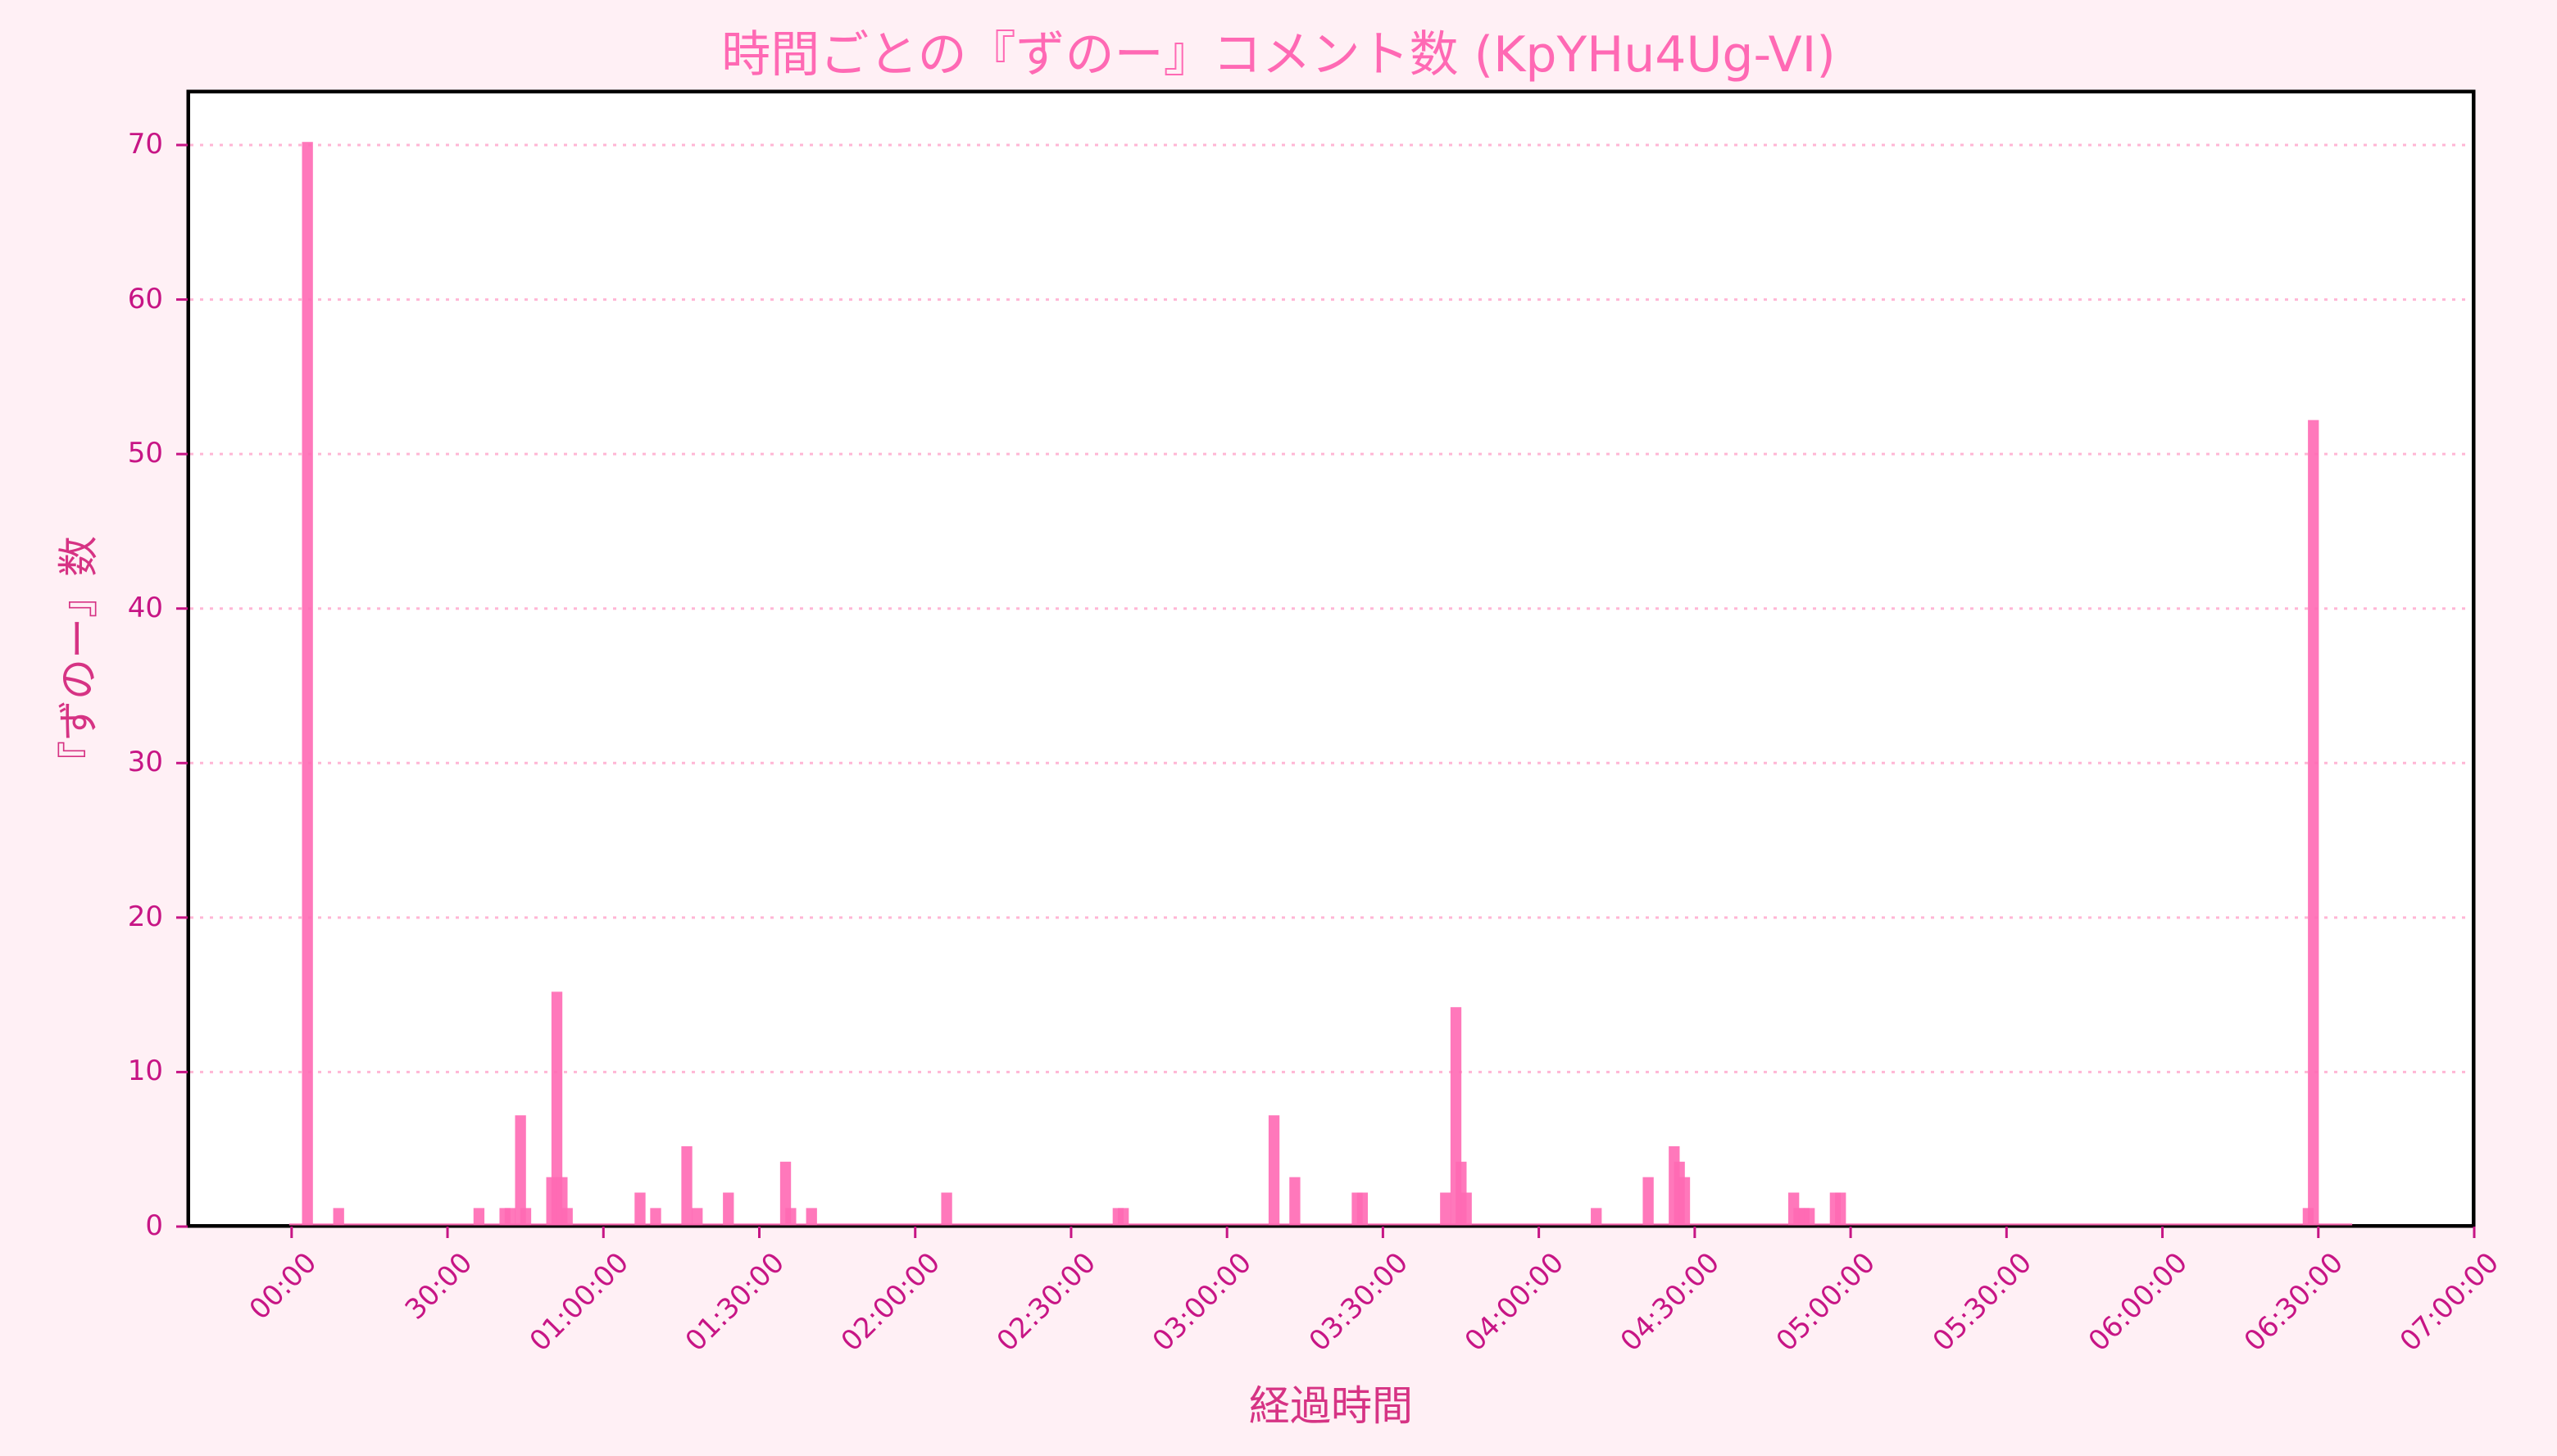 The width and height of the screenshot is (2557, 1456). I want to click on chart-title: 時間ごとの『ずのー』コメント数 (KpYHu4Ug-VI), so click(1278, 55).